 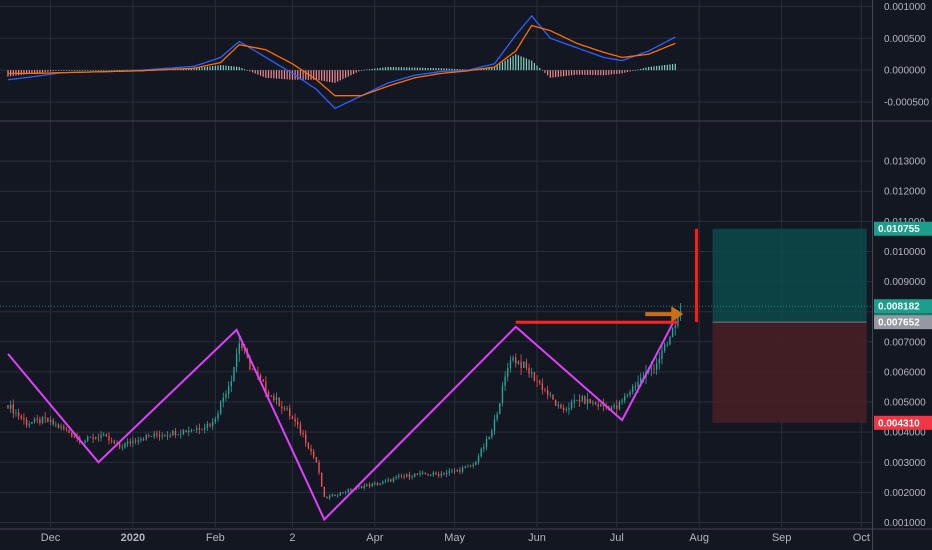 What do you see at coordinates (899, 307) in the screenshot?
I see `price-tag-label: 0.008182` at bounding box center [899, 307].